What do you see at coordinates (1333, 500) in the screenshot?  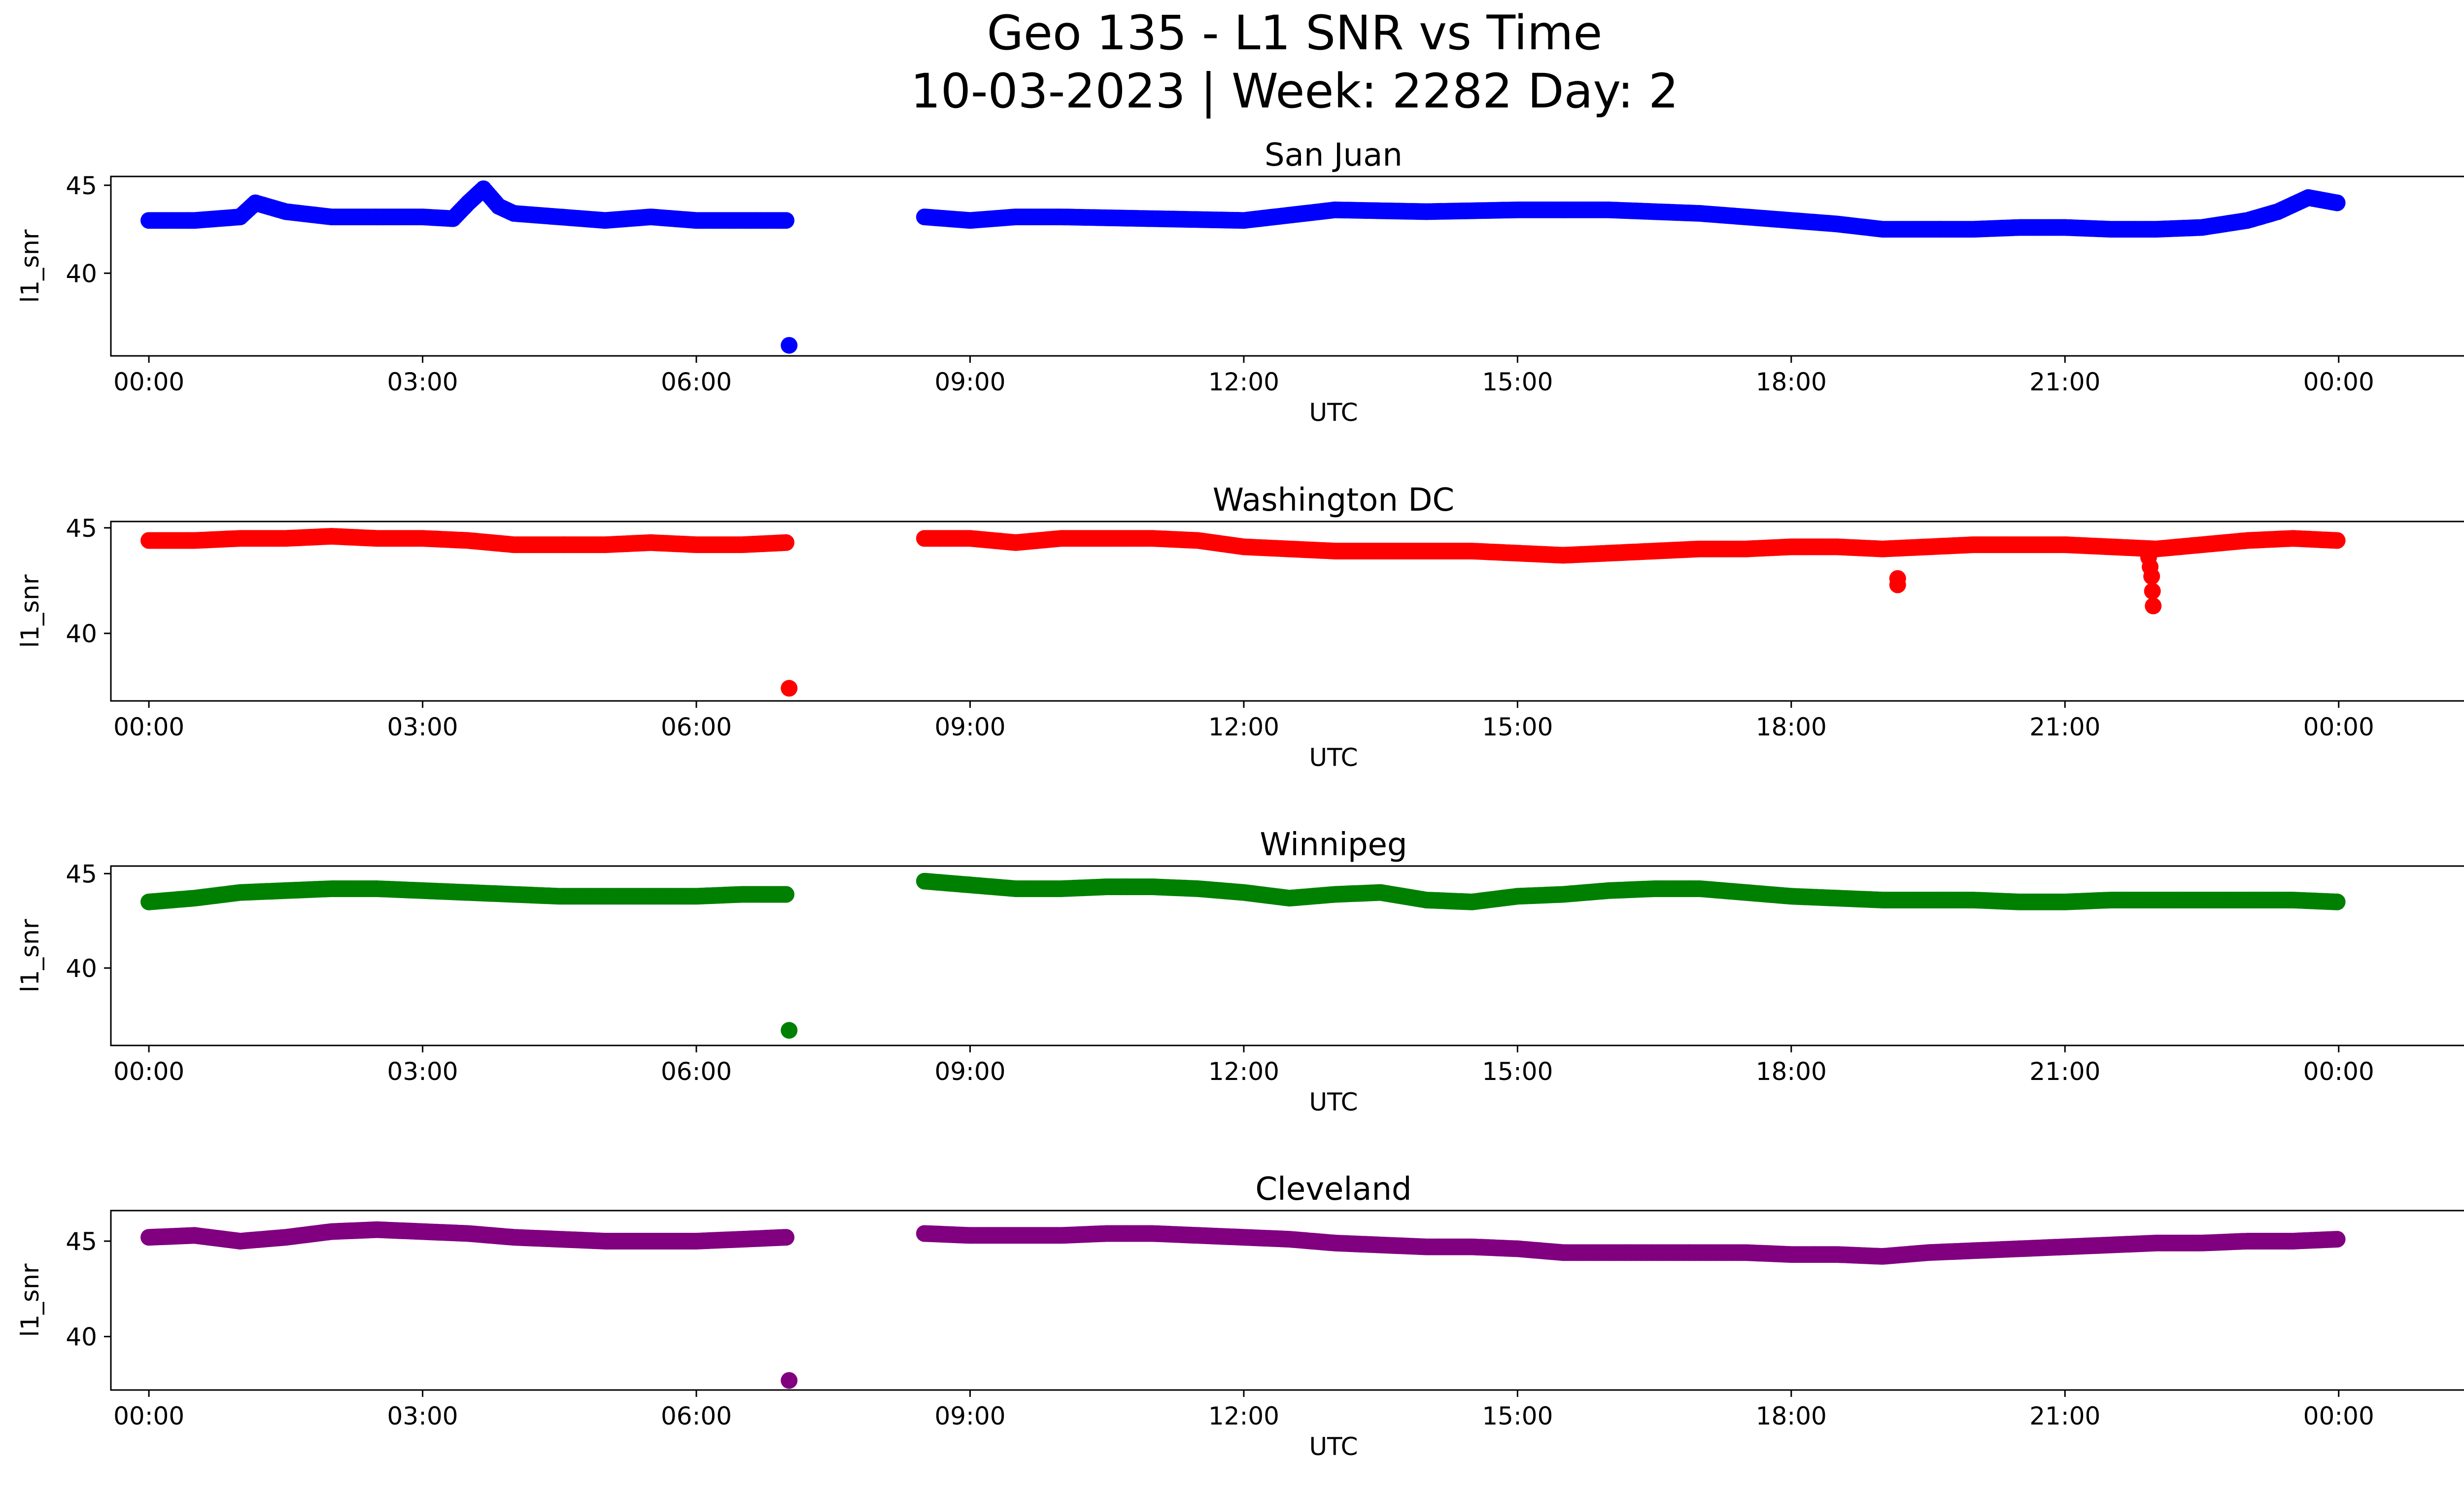 I see `subplot-title: Washington DC` at bounding box center [1333, 500].